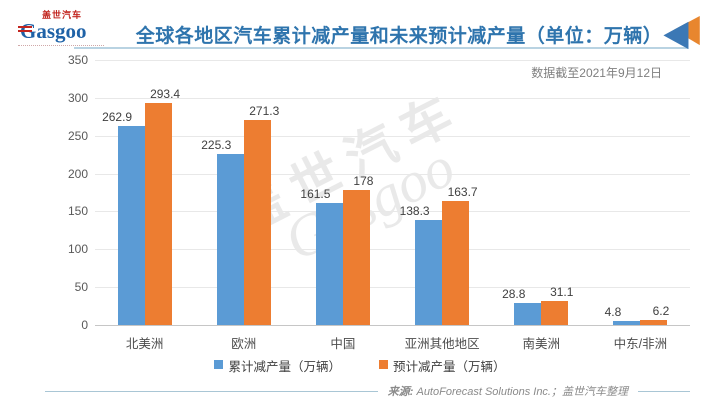 The height and width of the screenshot is (405, 720). I want to click on y-axis-tick: 200, so click(77, 173).